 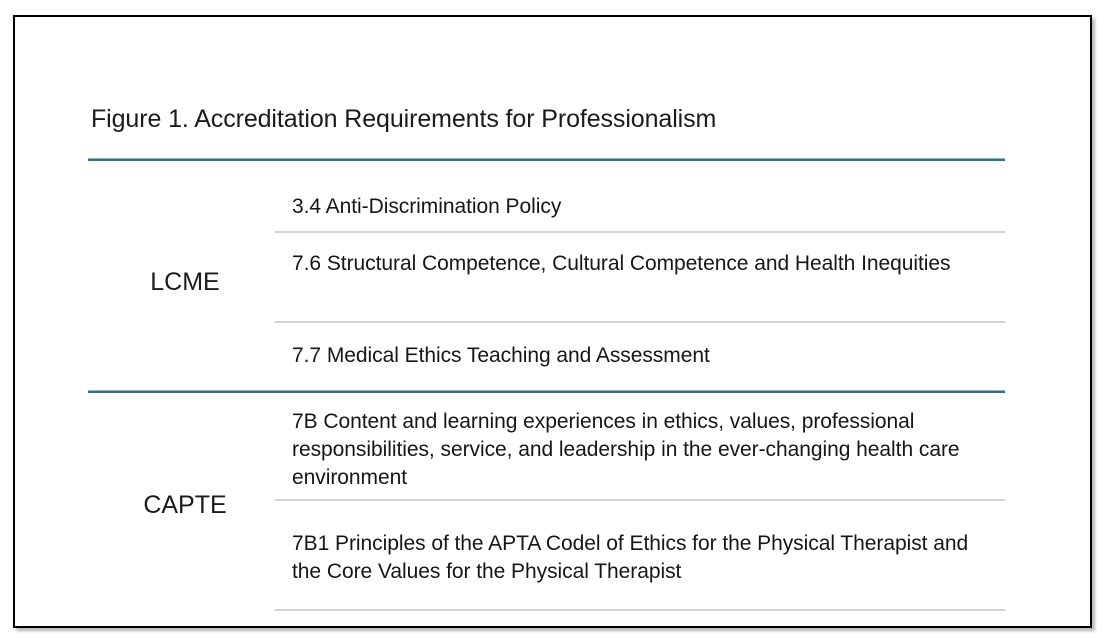 I want to click on org-label-lcme: LCME, so click(x=185, y=282).